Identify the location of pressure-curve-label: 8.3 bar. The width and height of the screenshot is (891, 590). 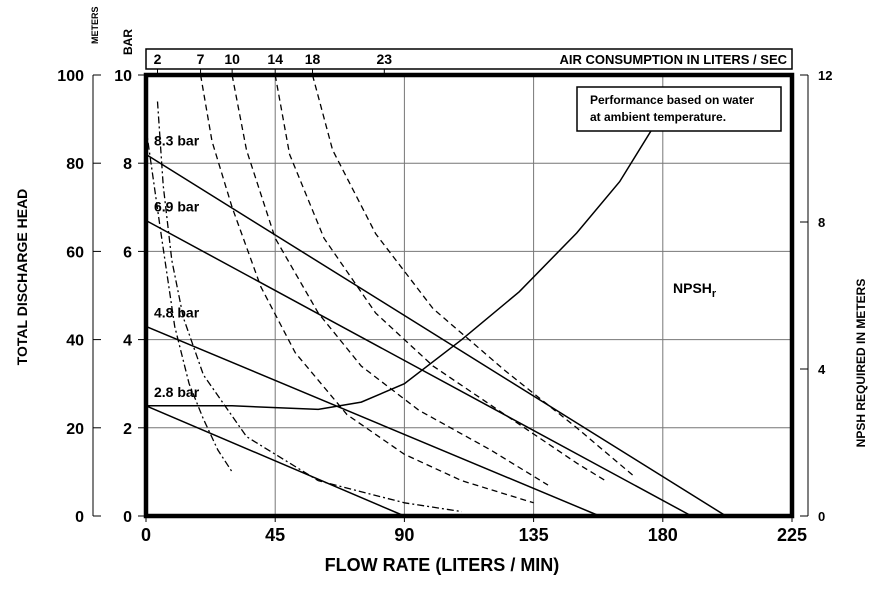
(177, 140).